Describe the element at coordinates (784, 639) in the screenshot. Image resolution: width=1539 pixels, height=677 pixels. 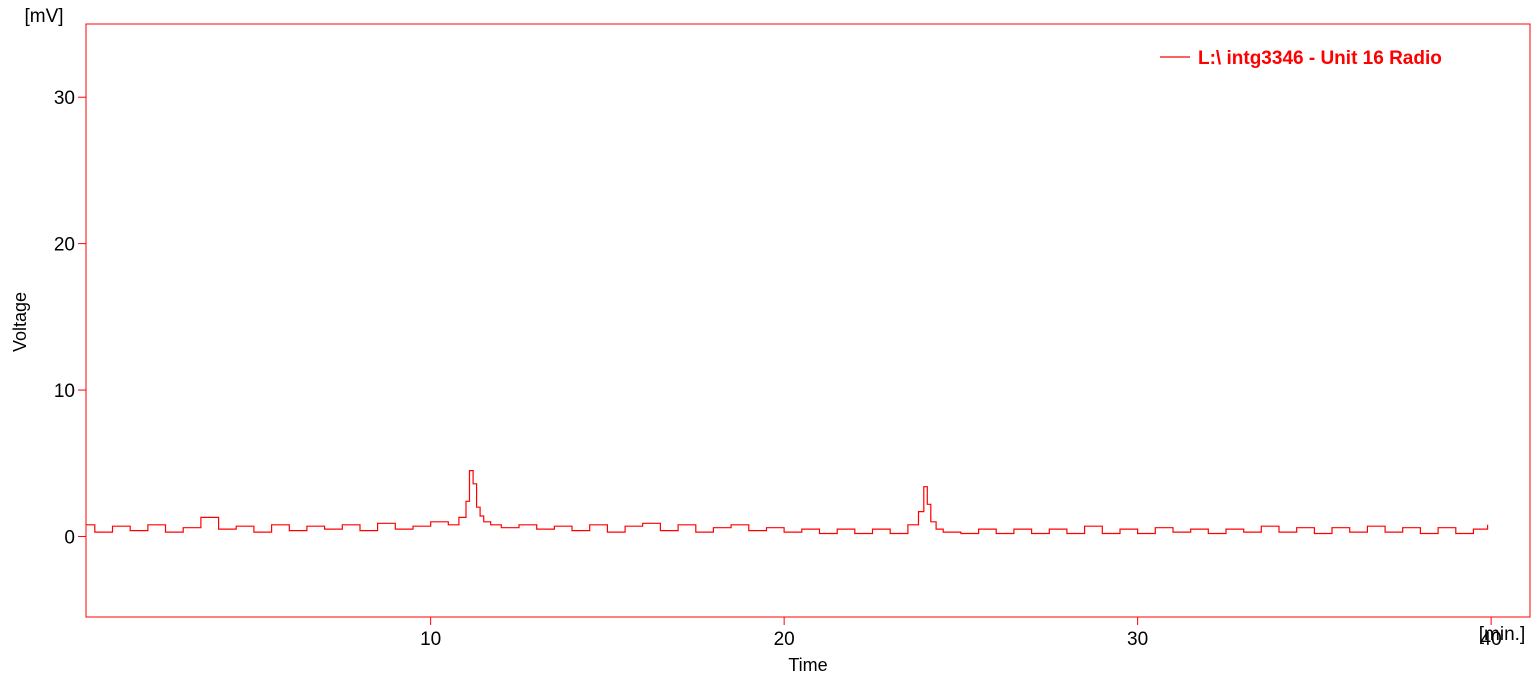
I see `x-tick-label: 20` at that location.